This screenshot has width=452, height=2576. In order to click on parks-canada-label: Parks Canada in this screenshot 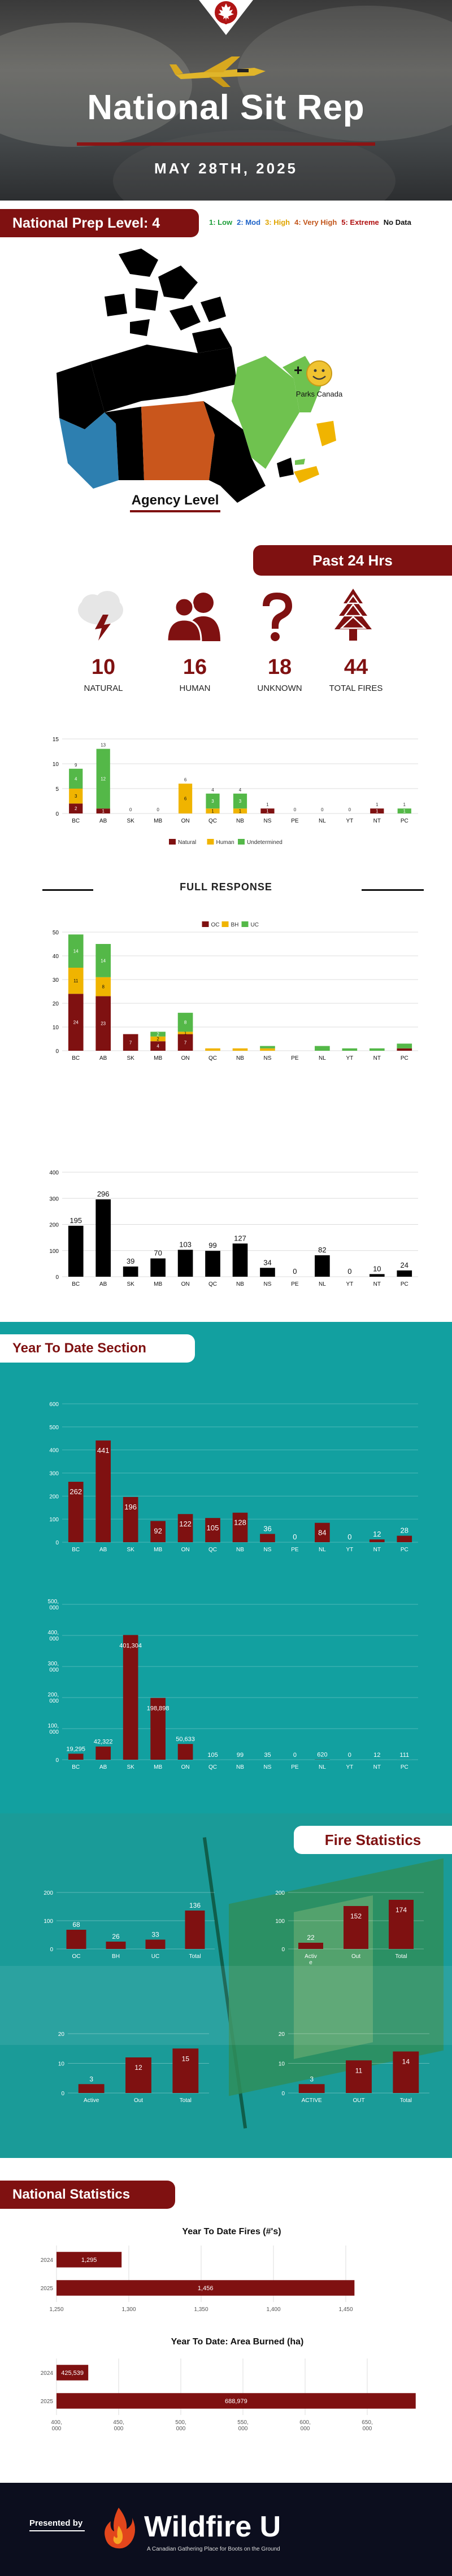, I will do `click(319, 394)`.